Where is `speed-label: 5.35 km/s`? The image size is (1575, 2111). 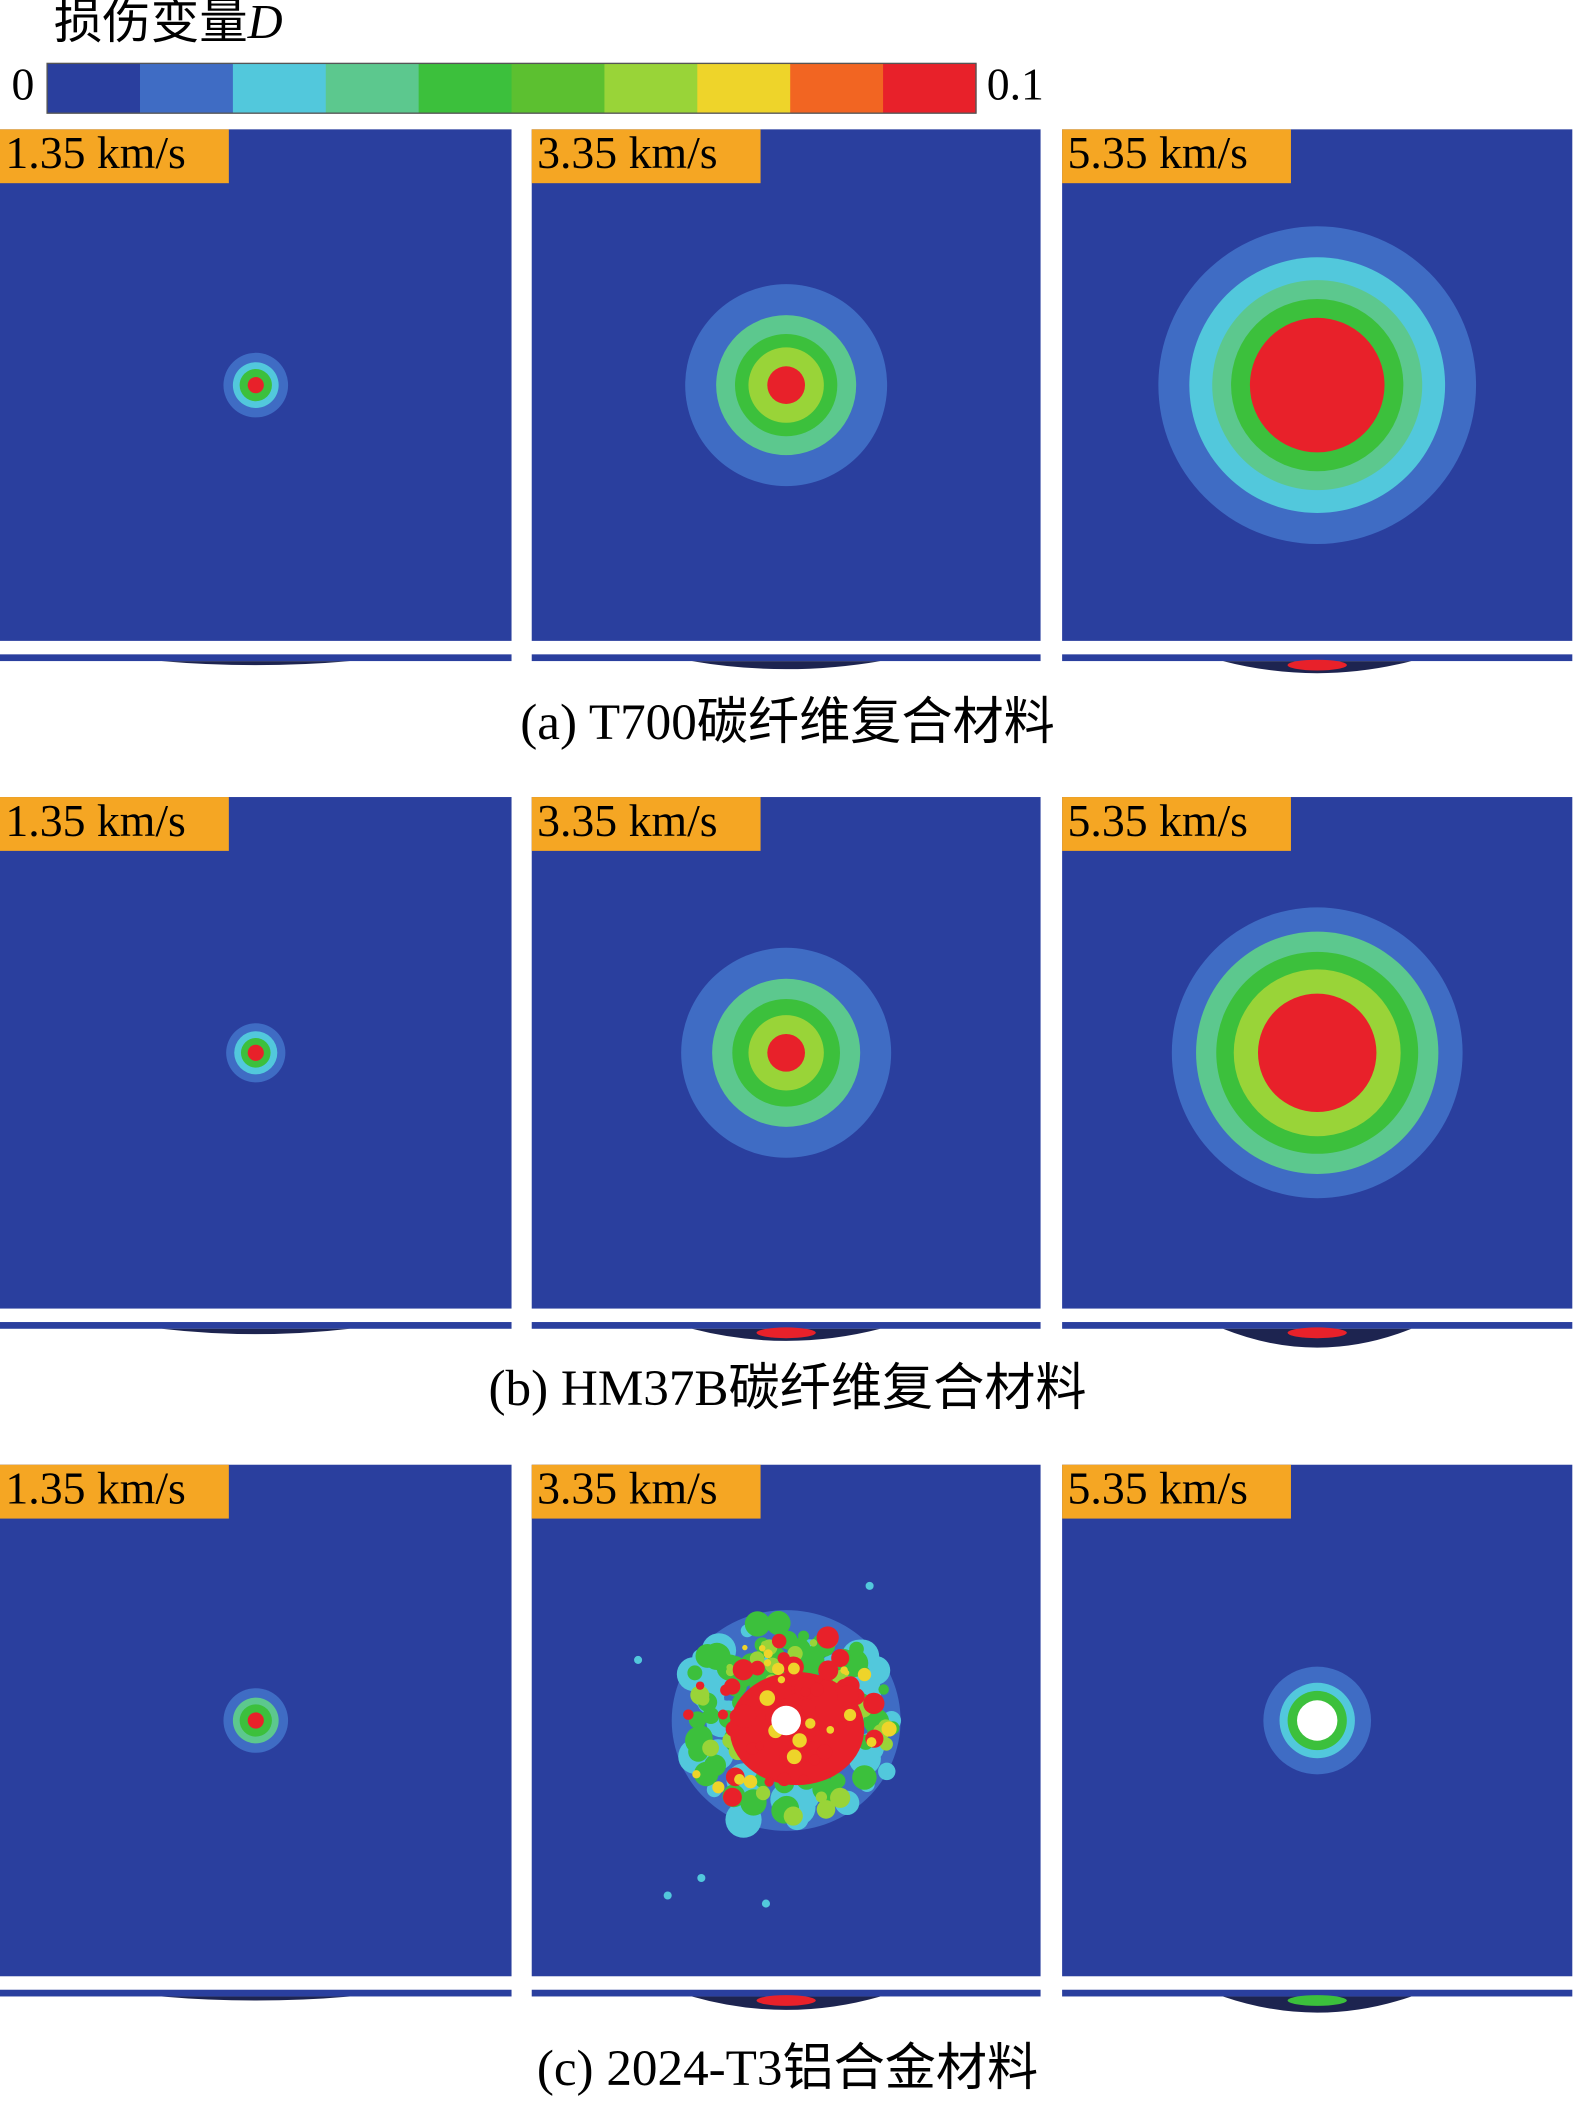 speed-label: 5.35 km/s is located at coordinates (1158, 820).